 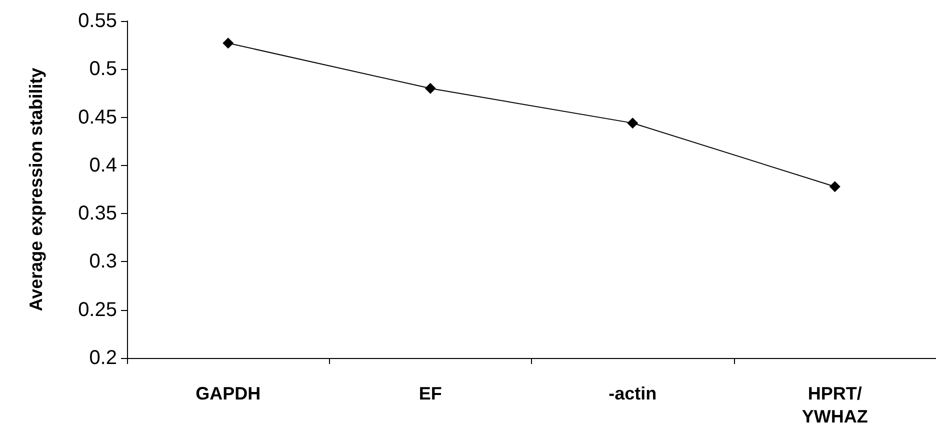 What do you see at coordinates (103, 261) in the screenshot?
I see `y-tick-label: 0.3` at bounding box center [103, 261].